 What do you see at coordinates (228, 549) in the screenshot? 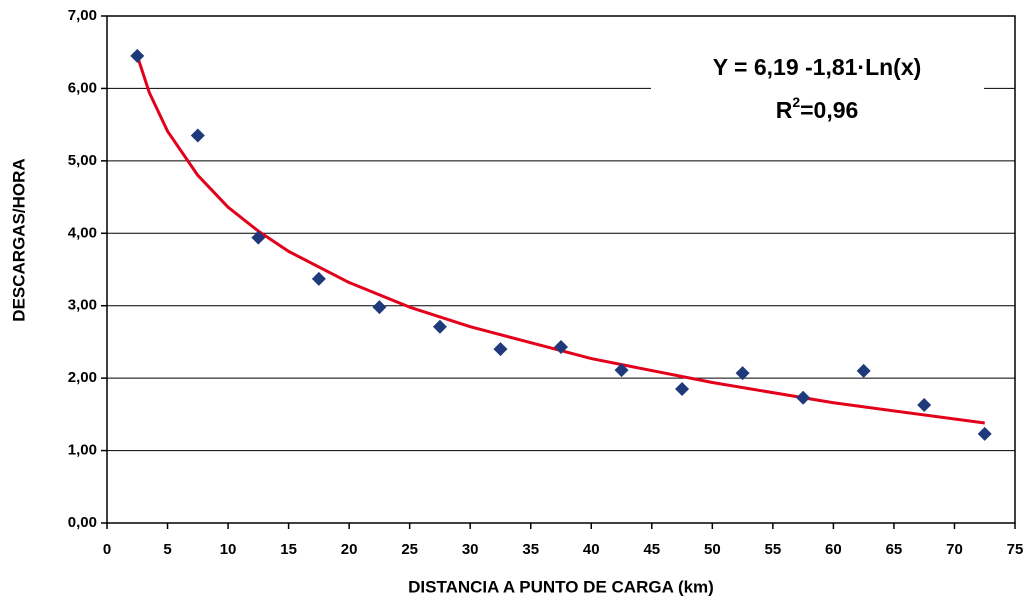
I see `x-tick-label: 10` at bounding box center [228, 549].